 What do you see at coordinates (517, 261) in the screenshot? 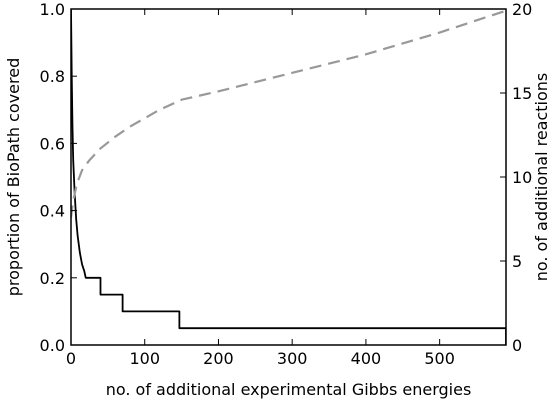
I see `y-right-tick-label: 5` at bounding box center [517, 261].